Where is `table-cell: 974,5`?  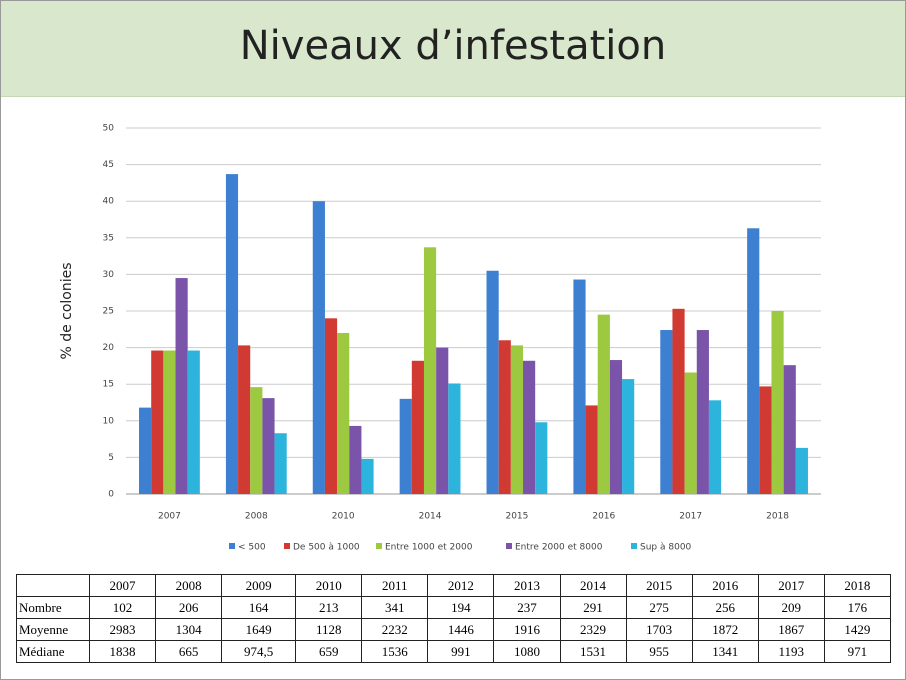 table-cell: 974,5 is located at coordinates (259, 651).